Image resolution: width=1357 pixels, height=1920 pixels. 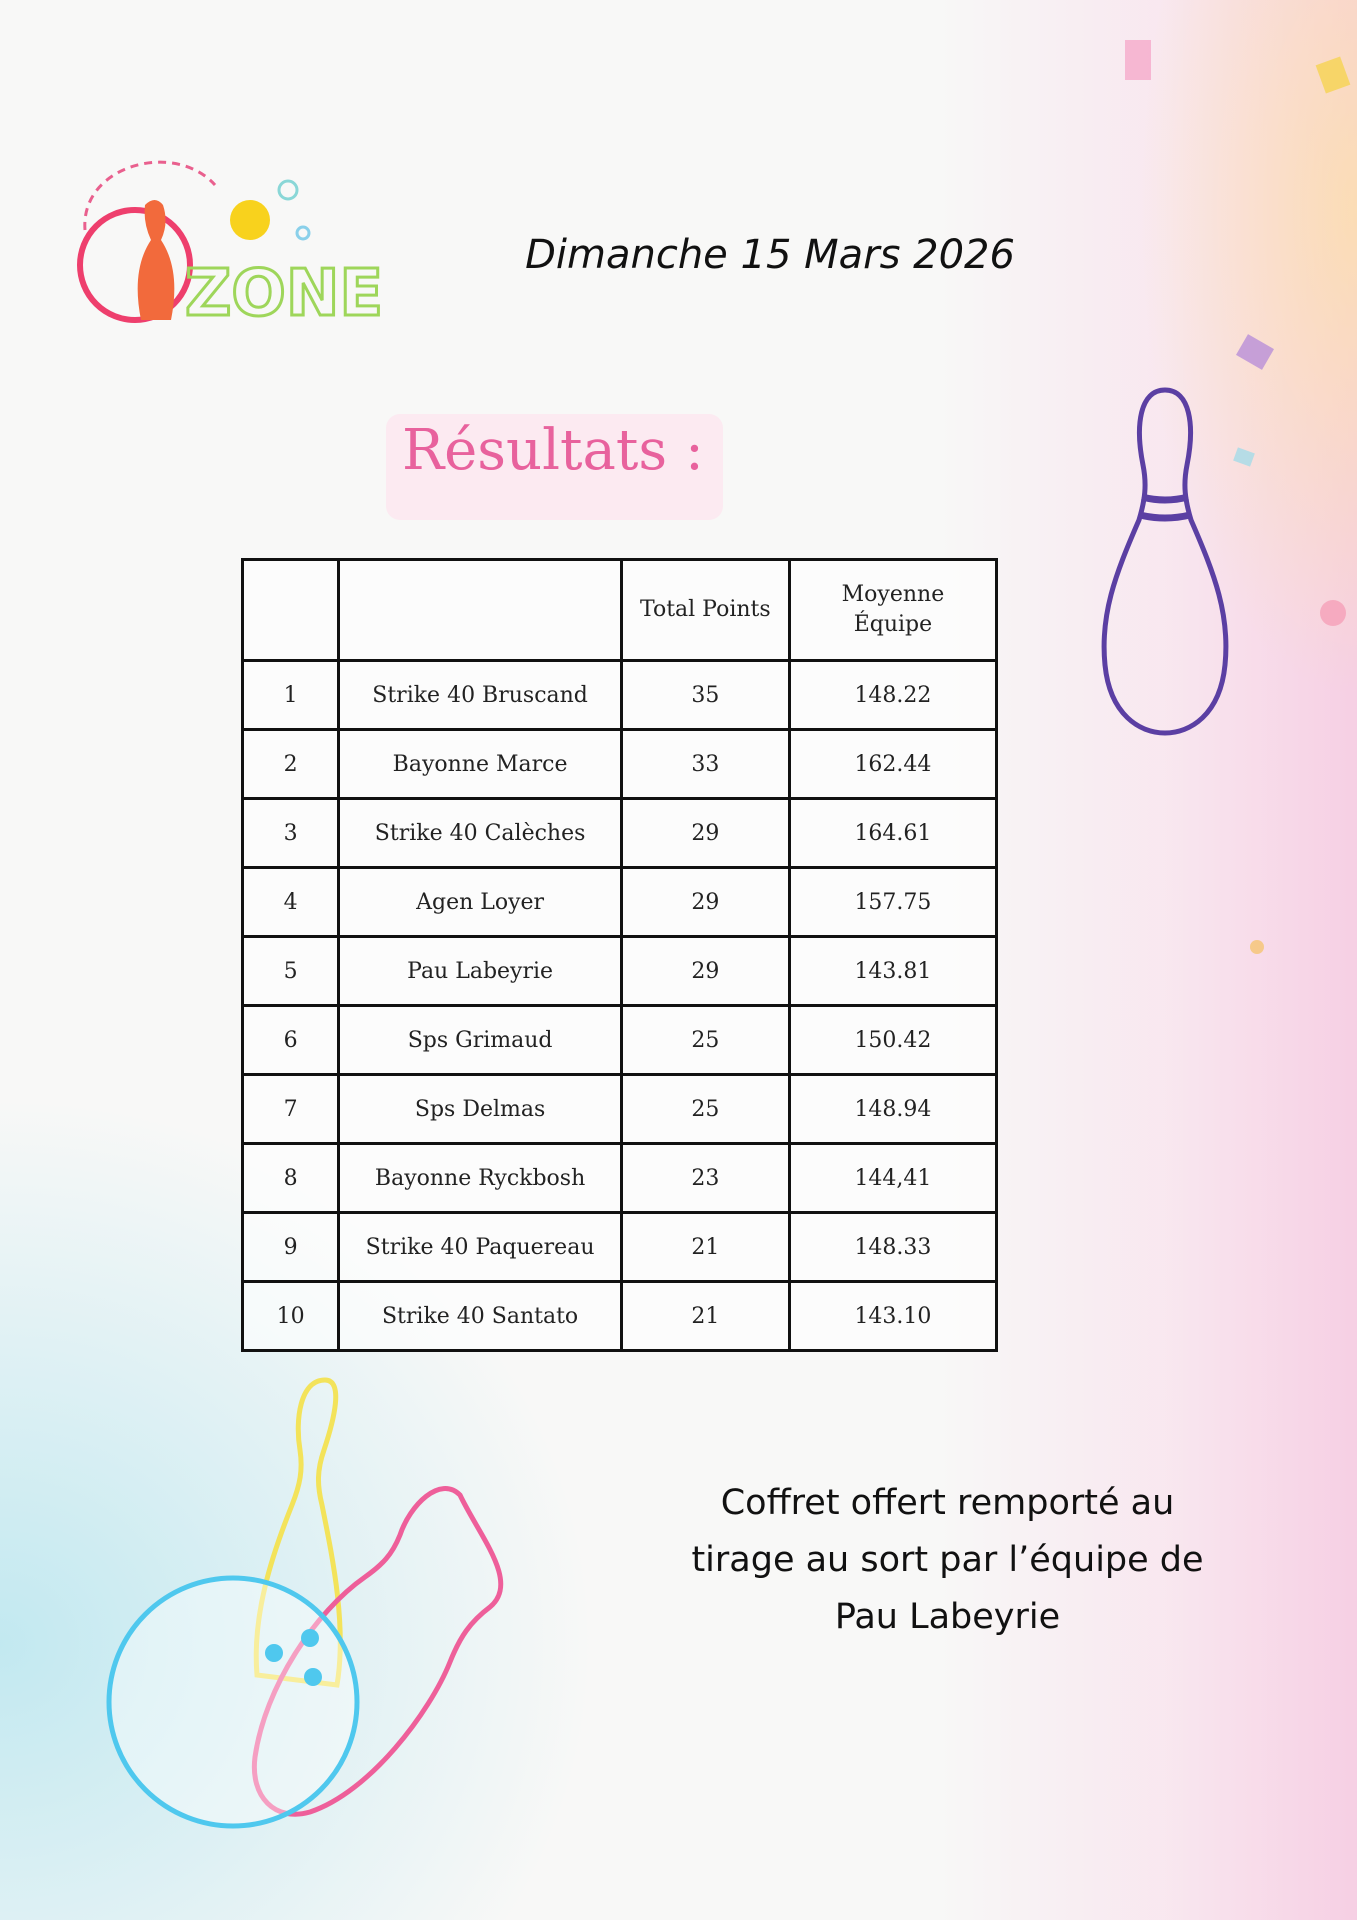 I want to click on table-row: 1 Strike 40 Bruscand 35 148.22, so click(x=619, y=695).